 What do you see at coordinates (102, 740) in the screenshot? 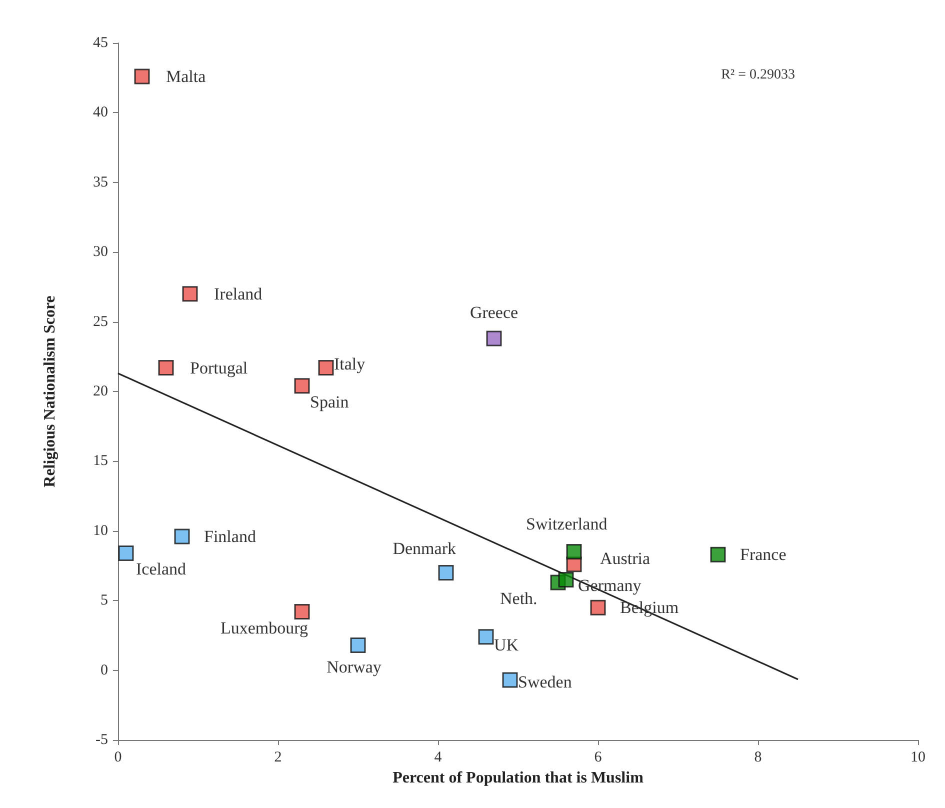
I see `y-tick-label: -5` at bounding box center [102, 740].